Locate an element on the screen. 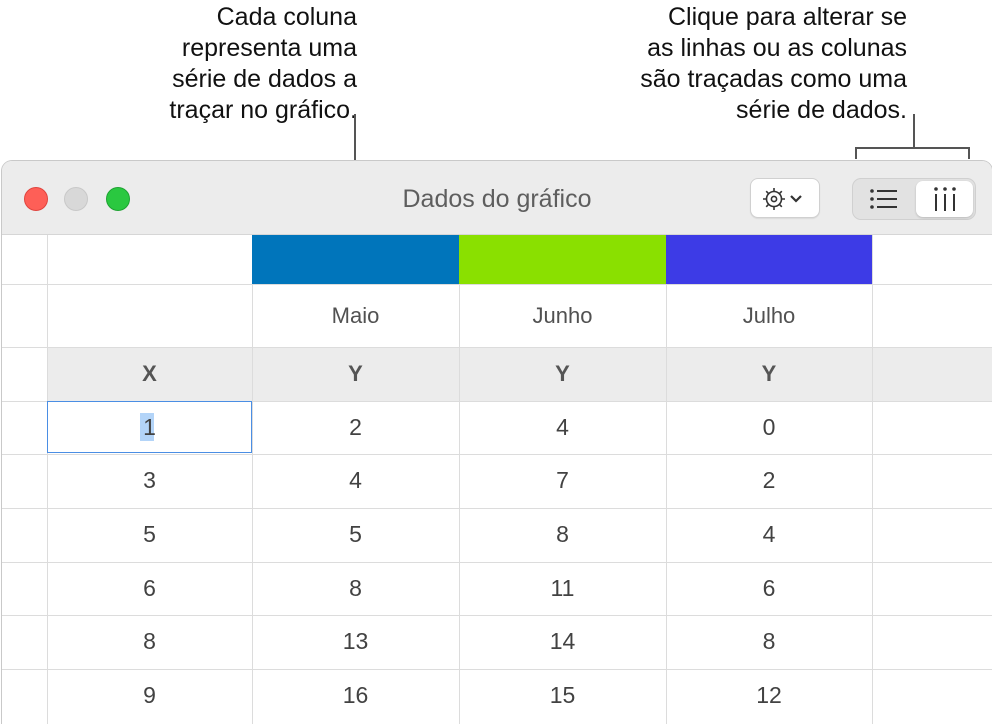 The width and height of the screenshot is (992, 724). close-button is located at coordinates (36, 199).